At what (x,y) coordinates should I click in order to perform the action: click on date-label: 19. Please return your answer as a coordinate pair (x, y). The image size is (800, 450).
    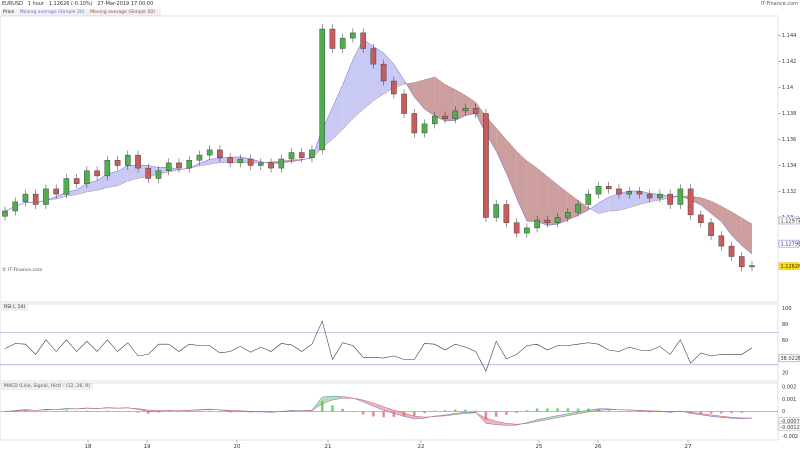
    Looking at the image, I should click on (147, 447).